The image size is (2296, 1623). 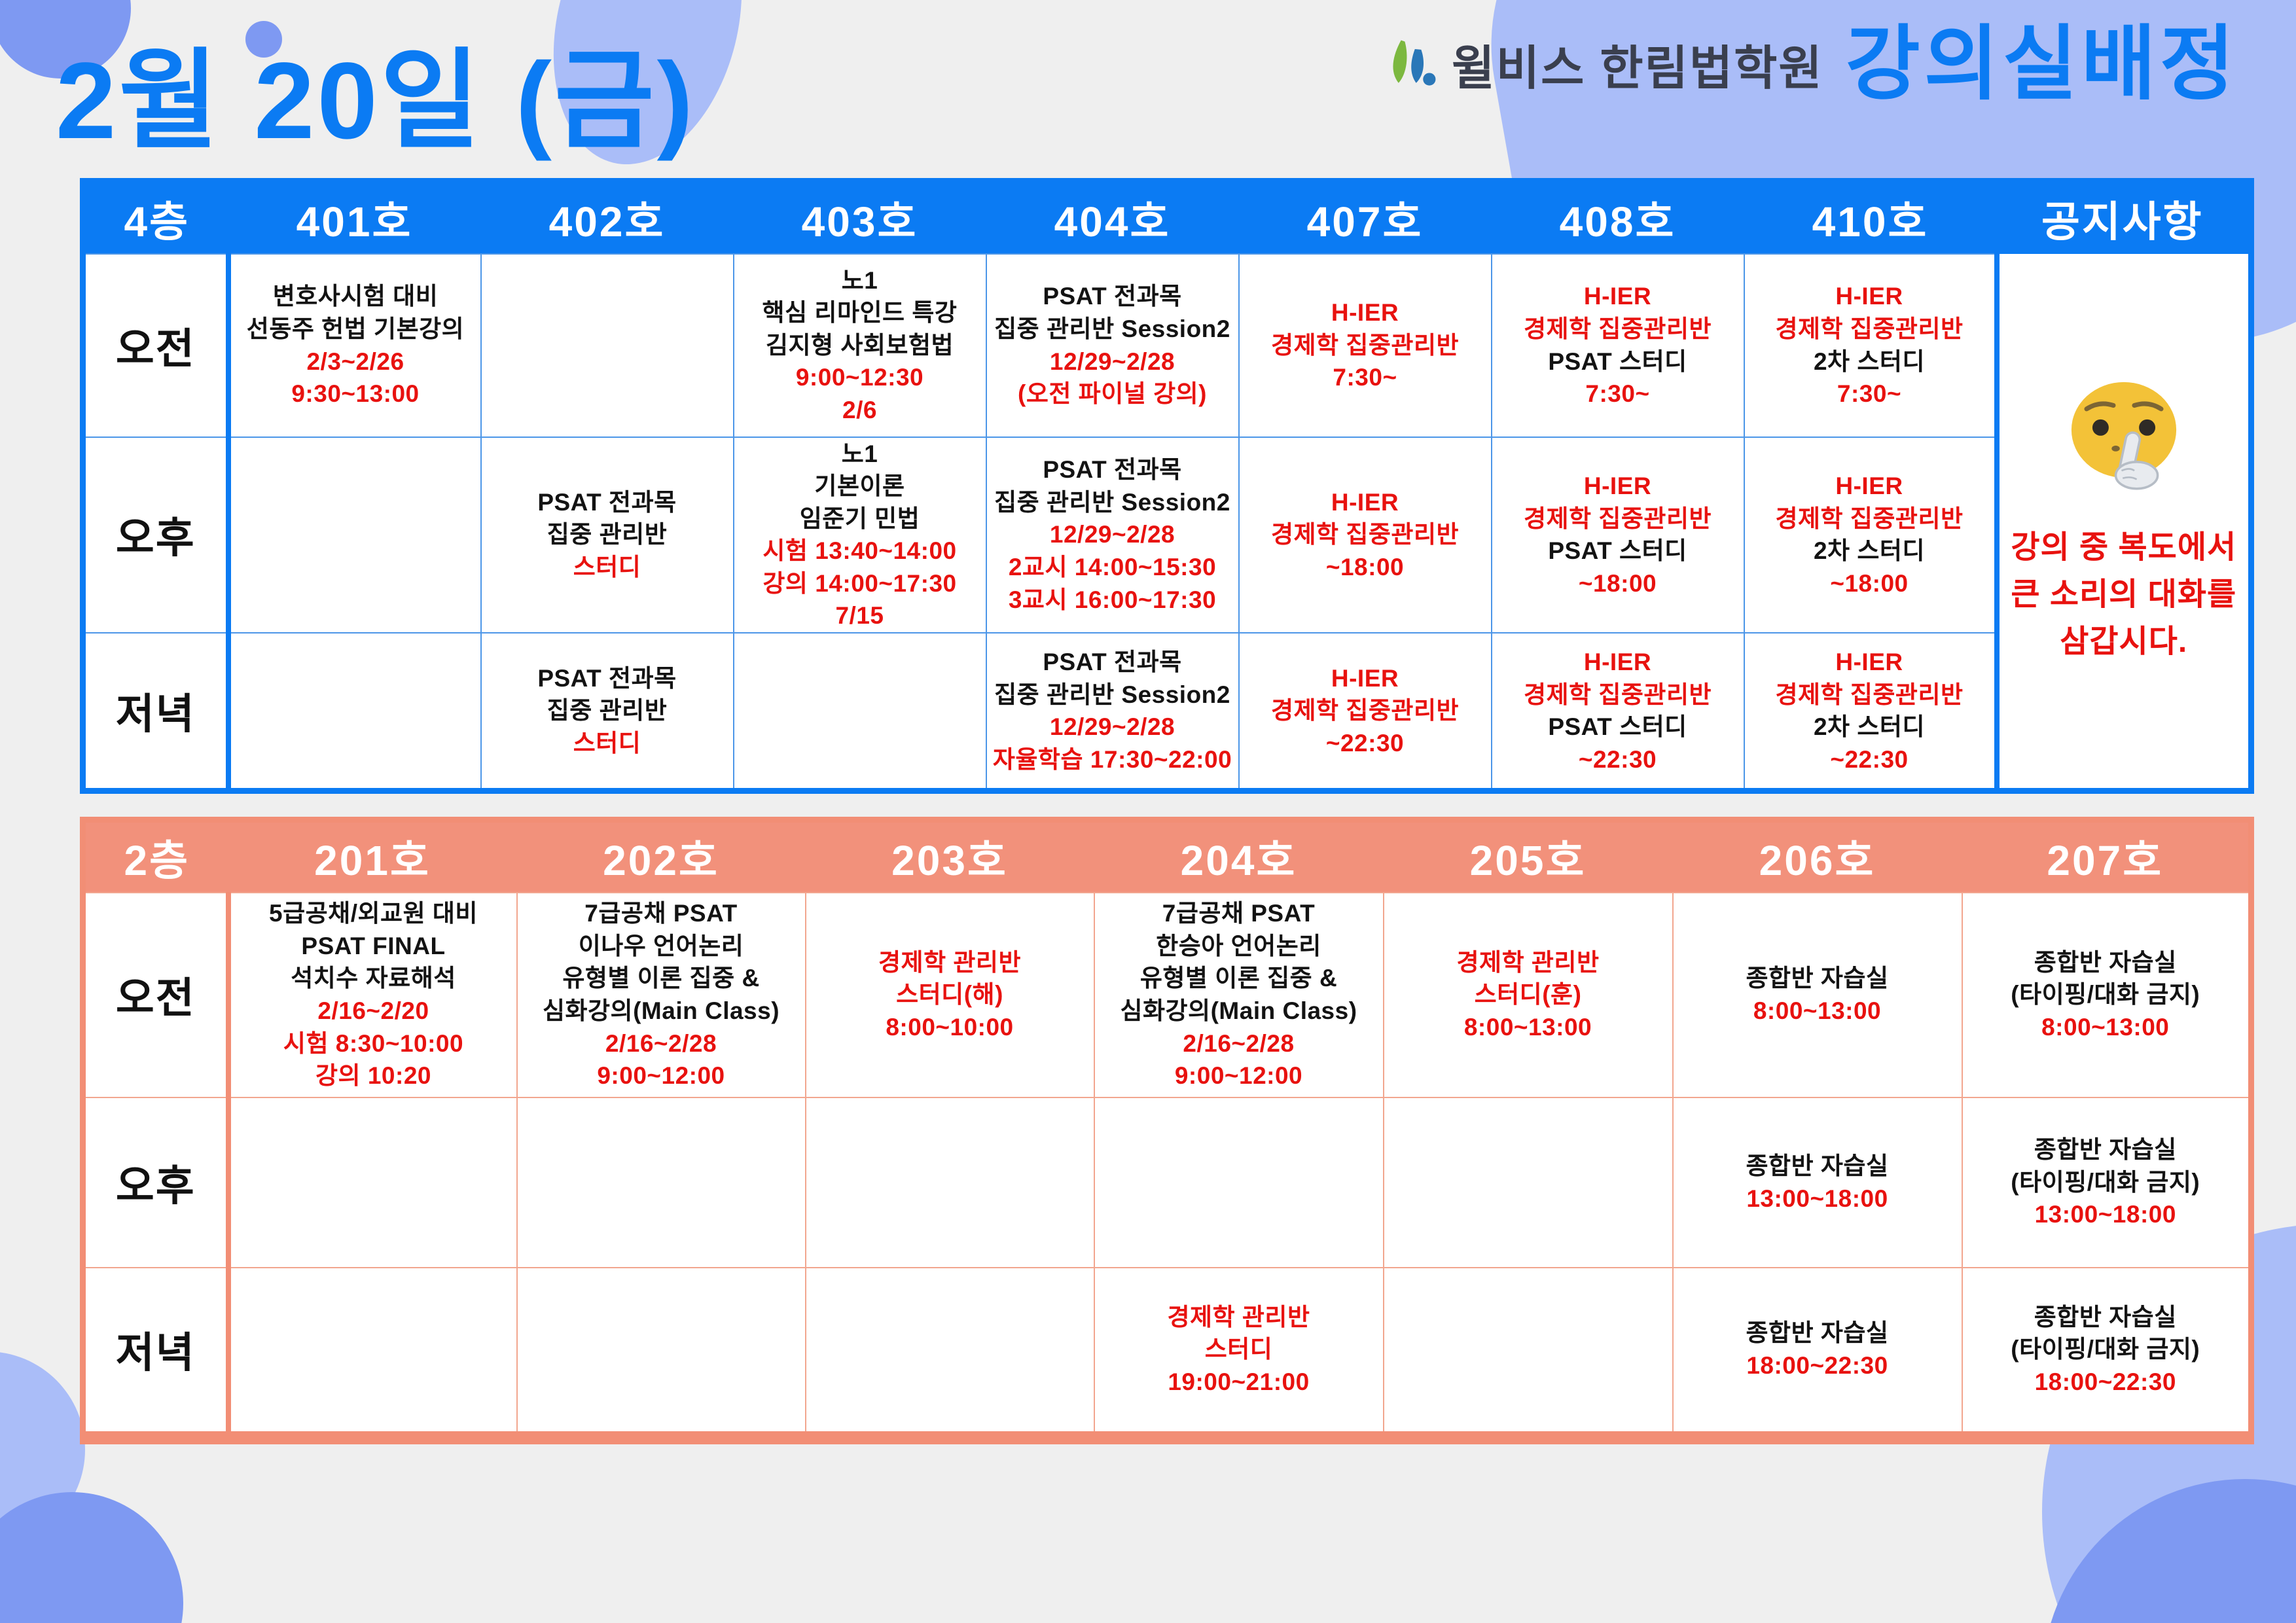 What do you see at coordinates (1870, 534) in the screenshot?
I see `schedule-cell: H-IER 경제학 집중관리반 2차 스터디 ~18:00` at bounding box center [1870, 534].